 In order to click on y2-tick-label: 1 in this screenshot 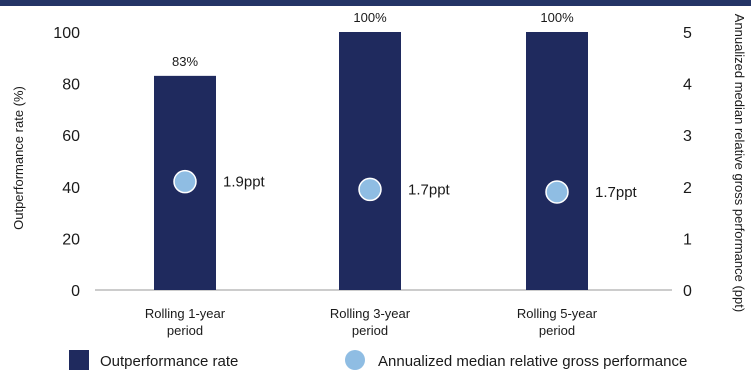, I will do `click(687, 239)`.